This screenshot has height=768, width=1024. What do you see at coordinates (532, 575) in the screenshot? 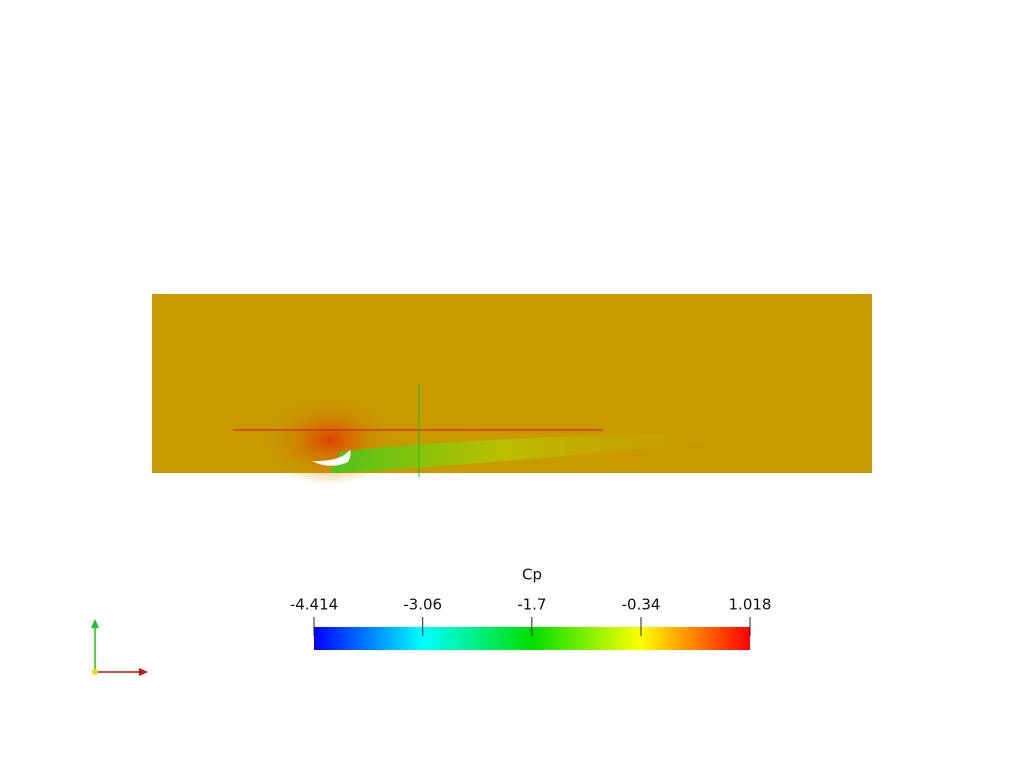
I see `colorbar-title: Cp` at bounding box center [532, 575].